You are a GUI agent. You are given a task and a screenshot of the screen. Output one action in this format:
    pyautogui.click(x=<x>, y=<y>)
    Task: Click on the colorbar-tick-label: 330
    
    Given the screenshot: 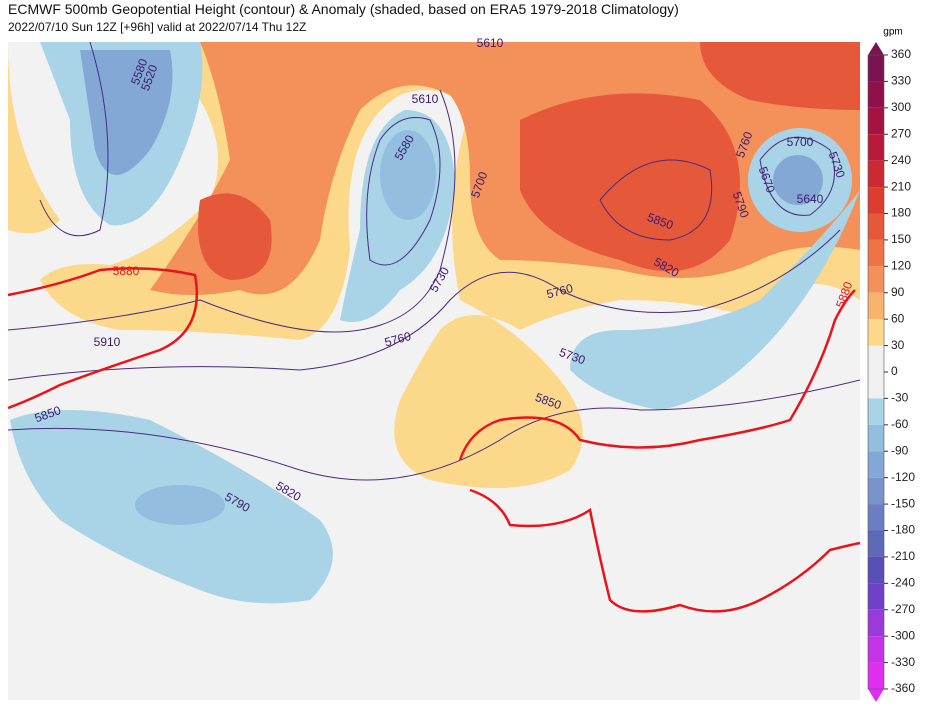 What is the action you would take?
    pyautogui.click(x=901, y=81)
    